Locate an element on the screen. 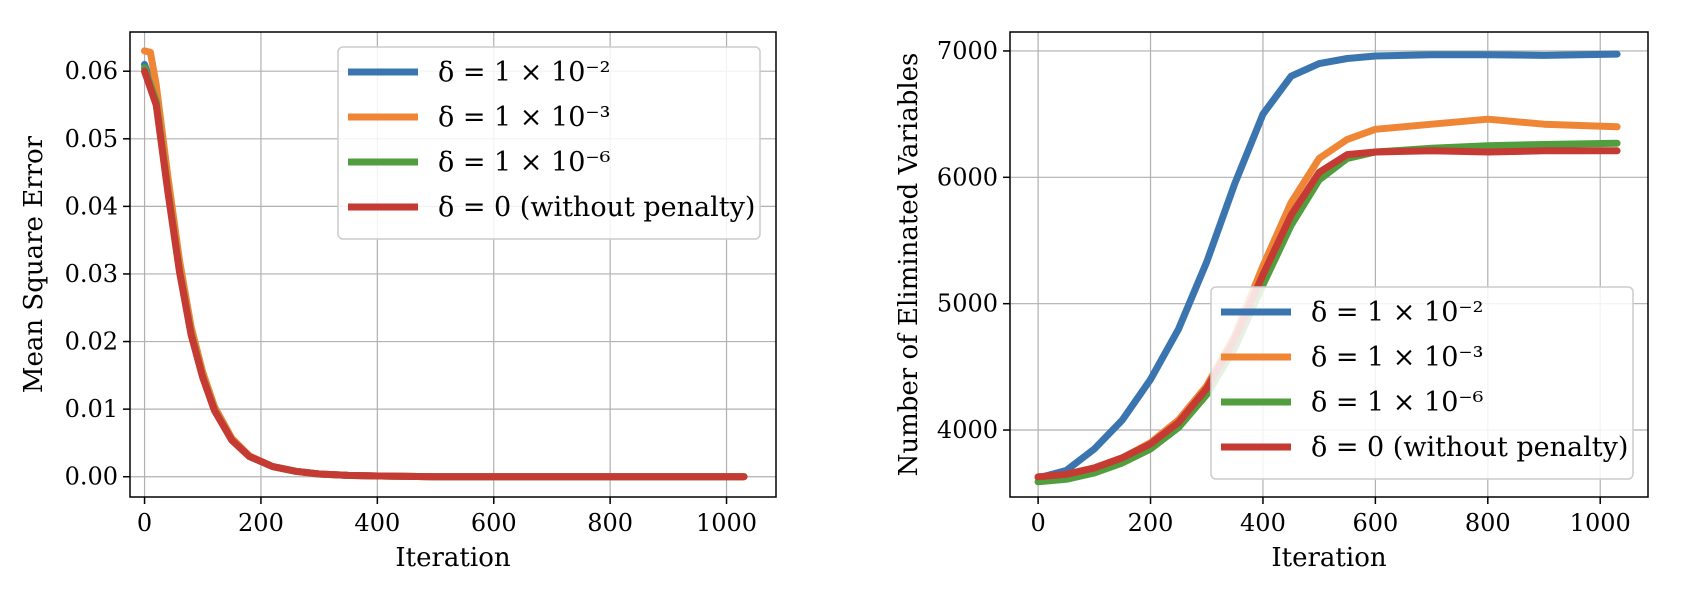  y-axis-label: Number of Eliminated Variables is located at coordinates (909, 265).